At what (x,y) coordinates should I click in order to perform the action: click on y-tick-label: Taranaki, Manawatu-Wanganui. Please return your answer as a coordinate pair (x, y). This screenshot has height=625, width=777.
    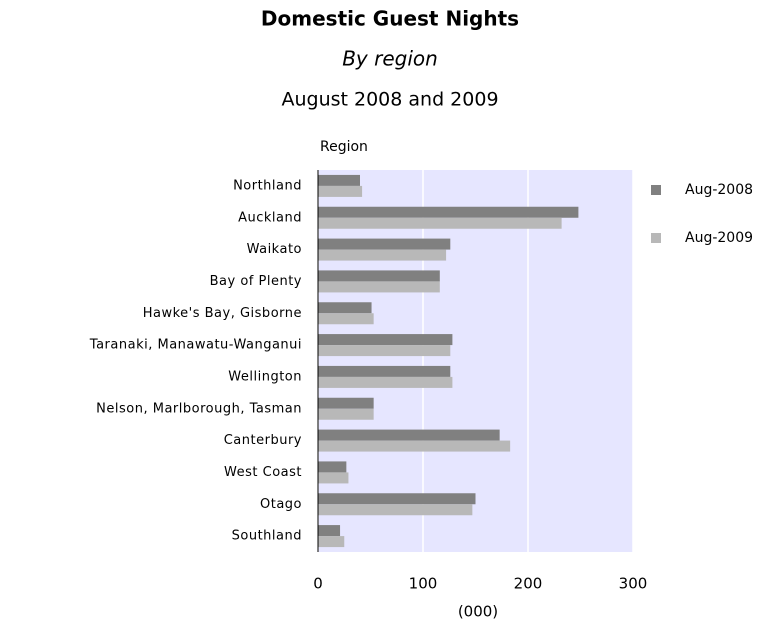
    Looking at the image, I should click on (195, 345).